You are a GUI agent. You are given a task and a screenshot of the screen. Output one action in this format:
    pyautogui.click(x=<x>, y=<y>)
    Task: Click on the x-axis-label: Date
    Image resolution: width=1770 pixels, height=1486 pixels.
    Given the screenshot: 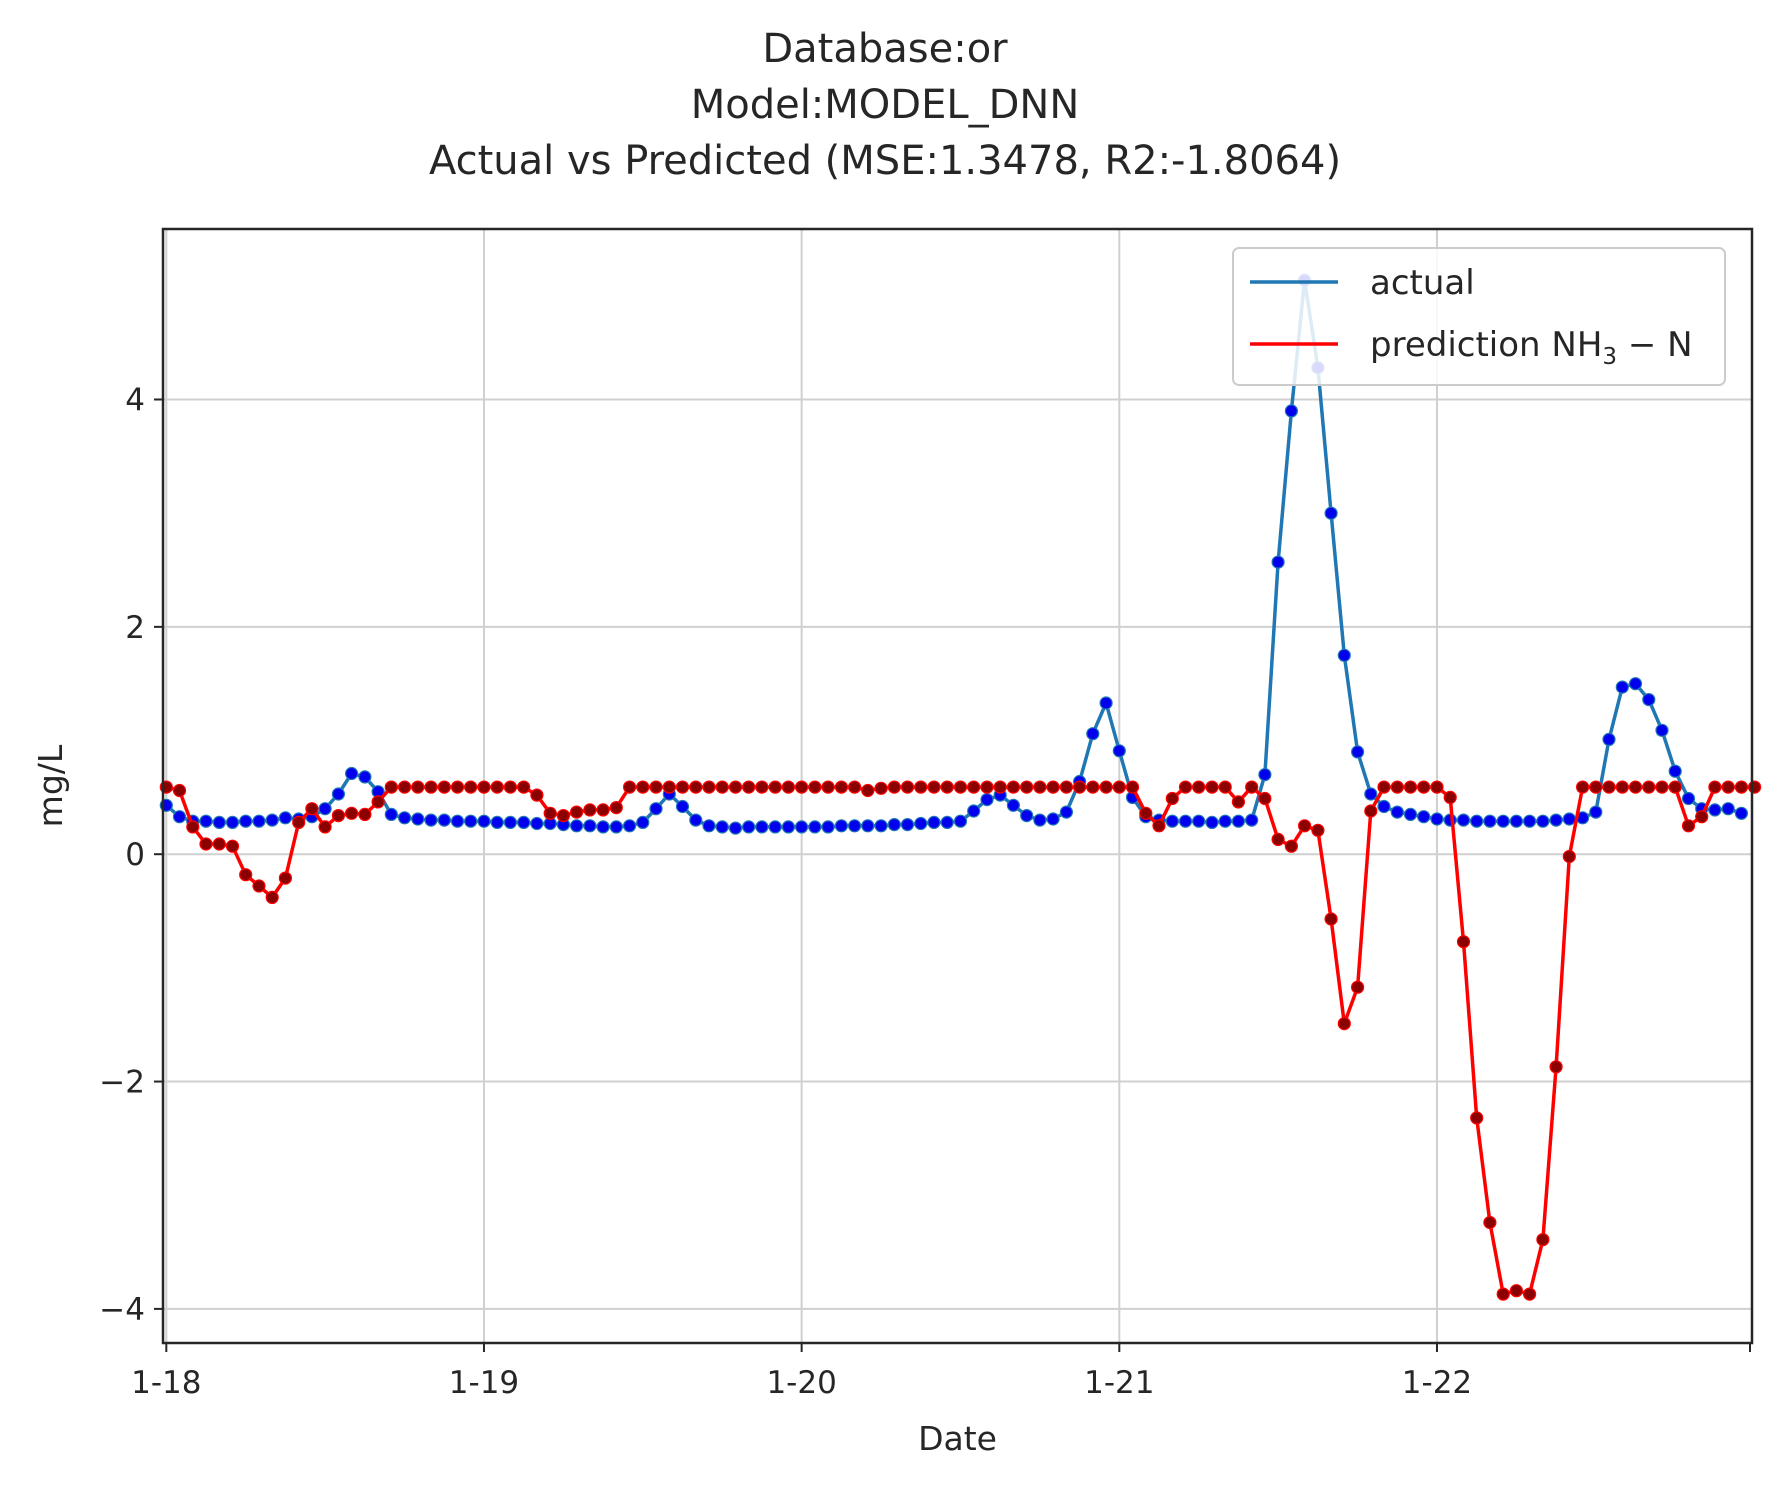 What is the action you would take?
    pyautogui.click(x=957, y=1438)
    